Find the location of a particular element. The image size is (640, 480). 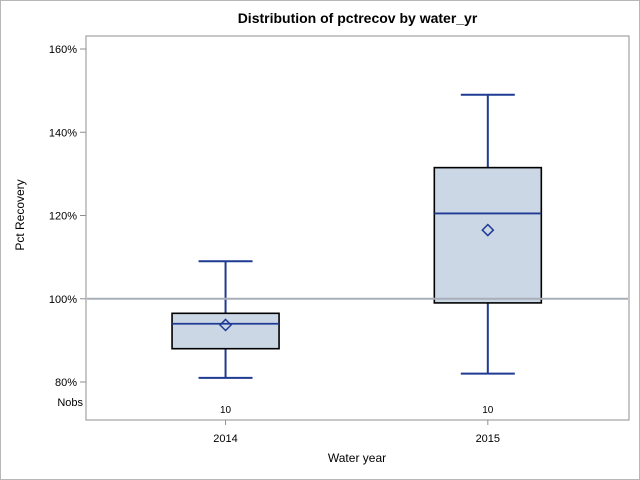

x-axis-title: Water year is located at coordinates (357, 458).